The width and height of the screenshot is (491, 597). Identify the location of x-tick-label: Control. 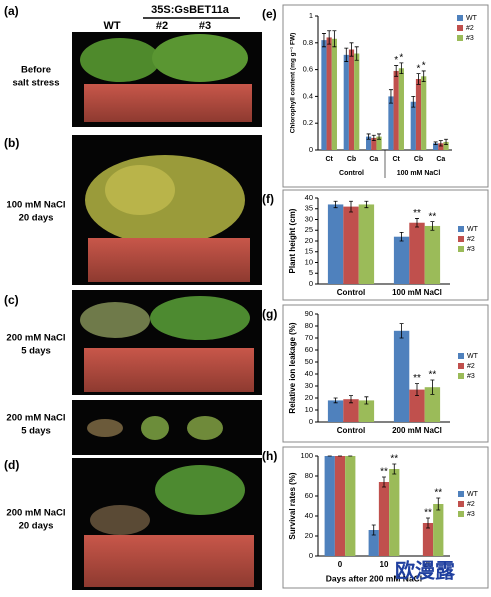
(351, 430).